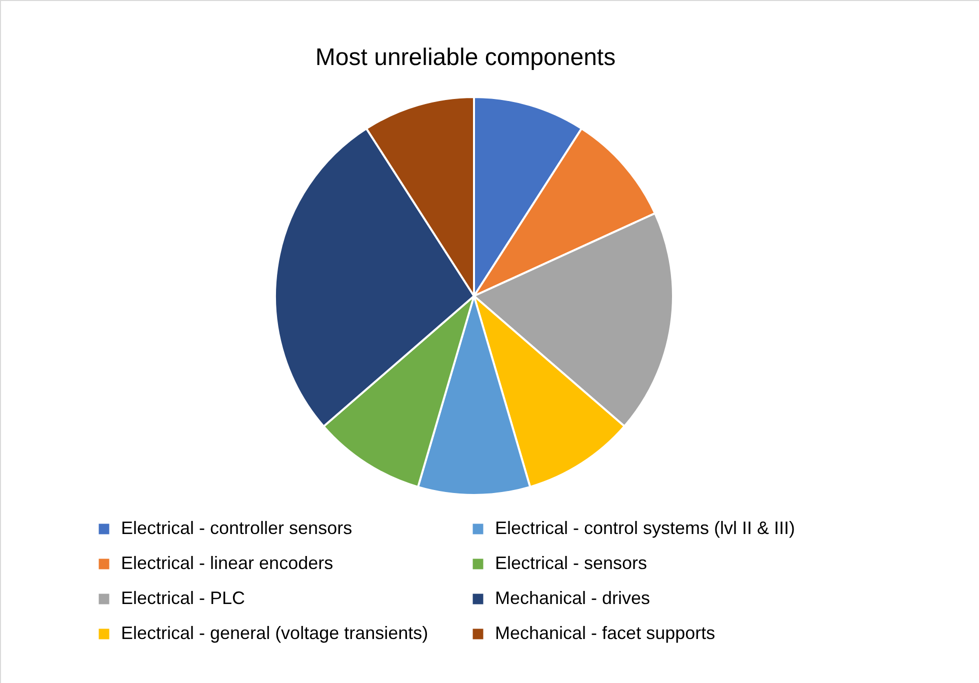 The height and width of the screenshot is (683, 979). Describe the element at coordinates (465, 57) in the screenshot. I see `chart-title: Most unreliable components` at that location.